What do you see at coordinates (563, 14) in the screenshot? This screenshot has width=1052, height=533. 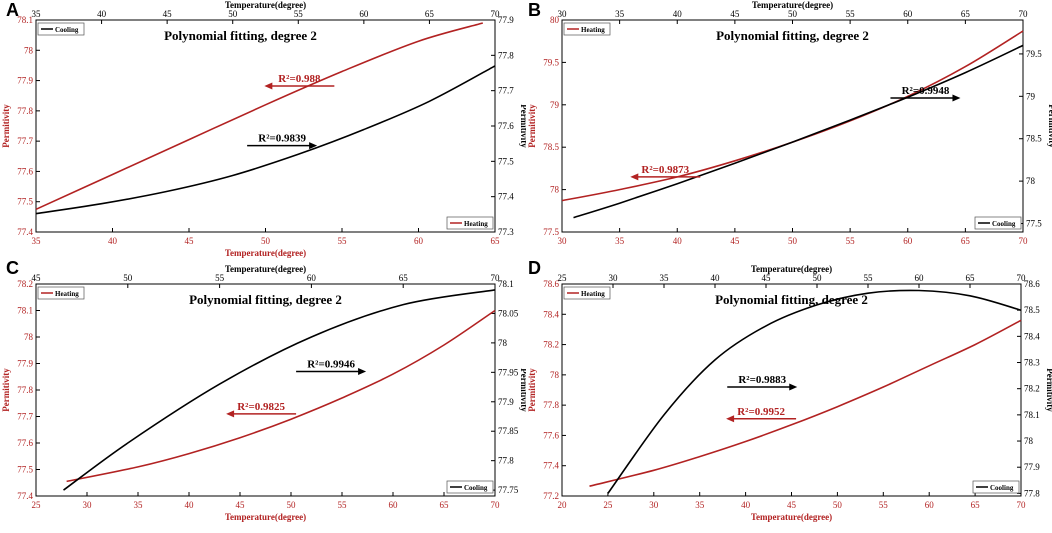 I see `top-tick-label: 30` at bounding box center [563, 14].